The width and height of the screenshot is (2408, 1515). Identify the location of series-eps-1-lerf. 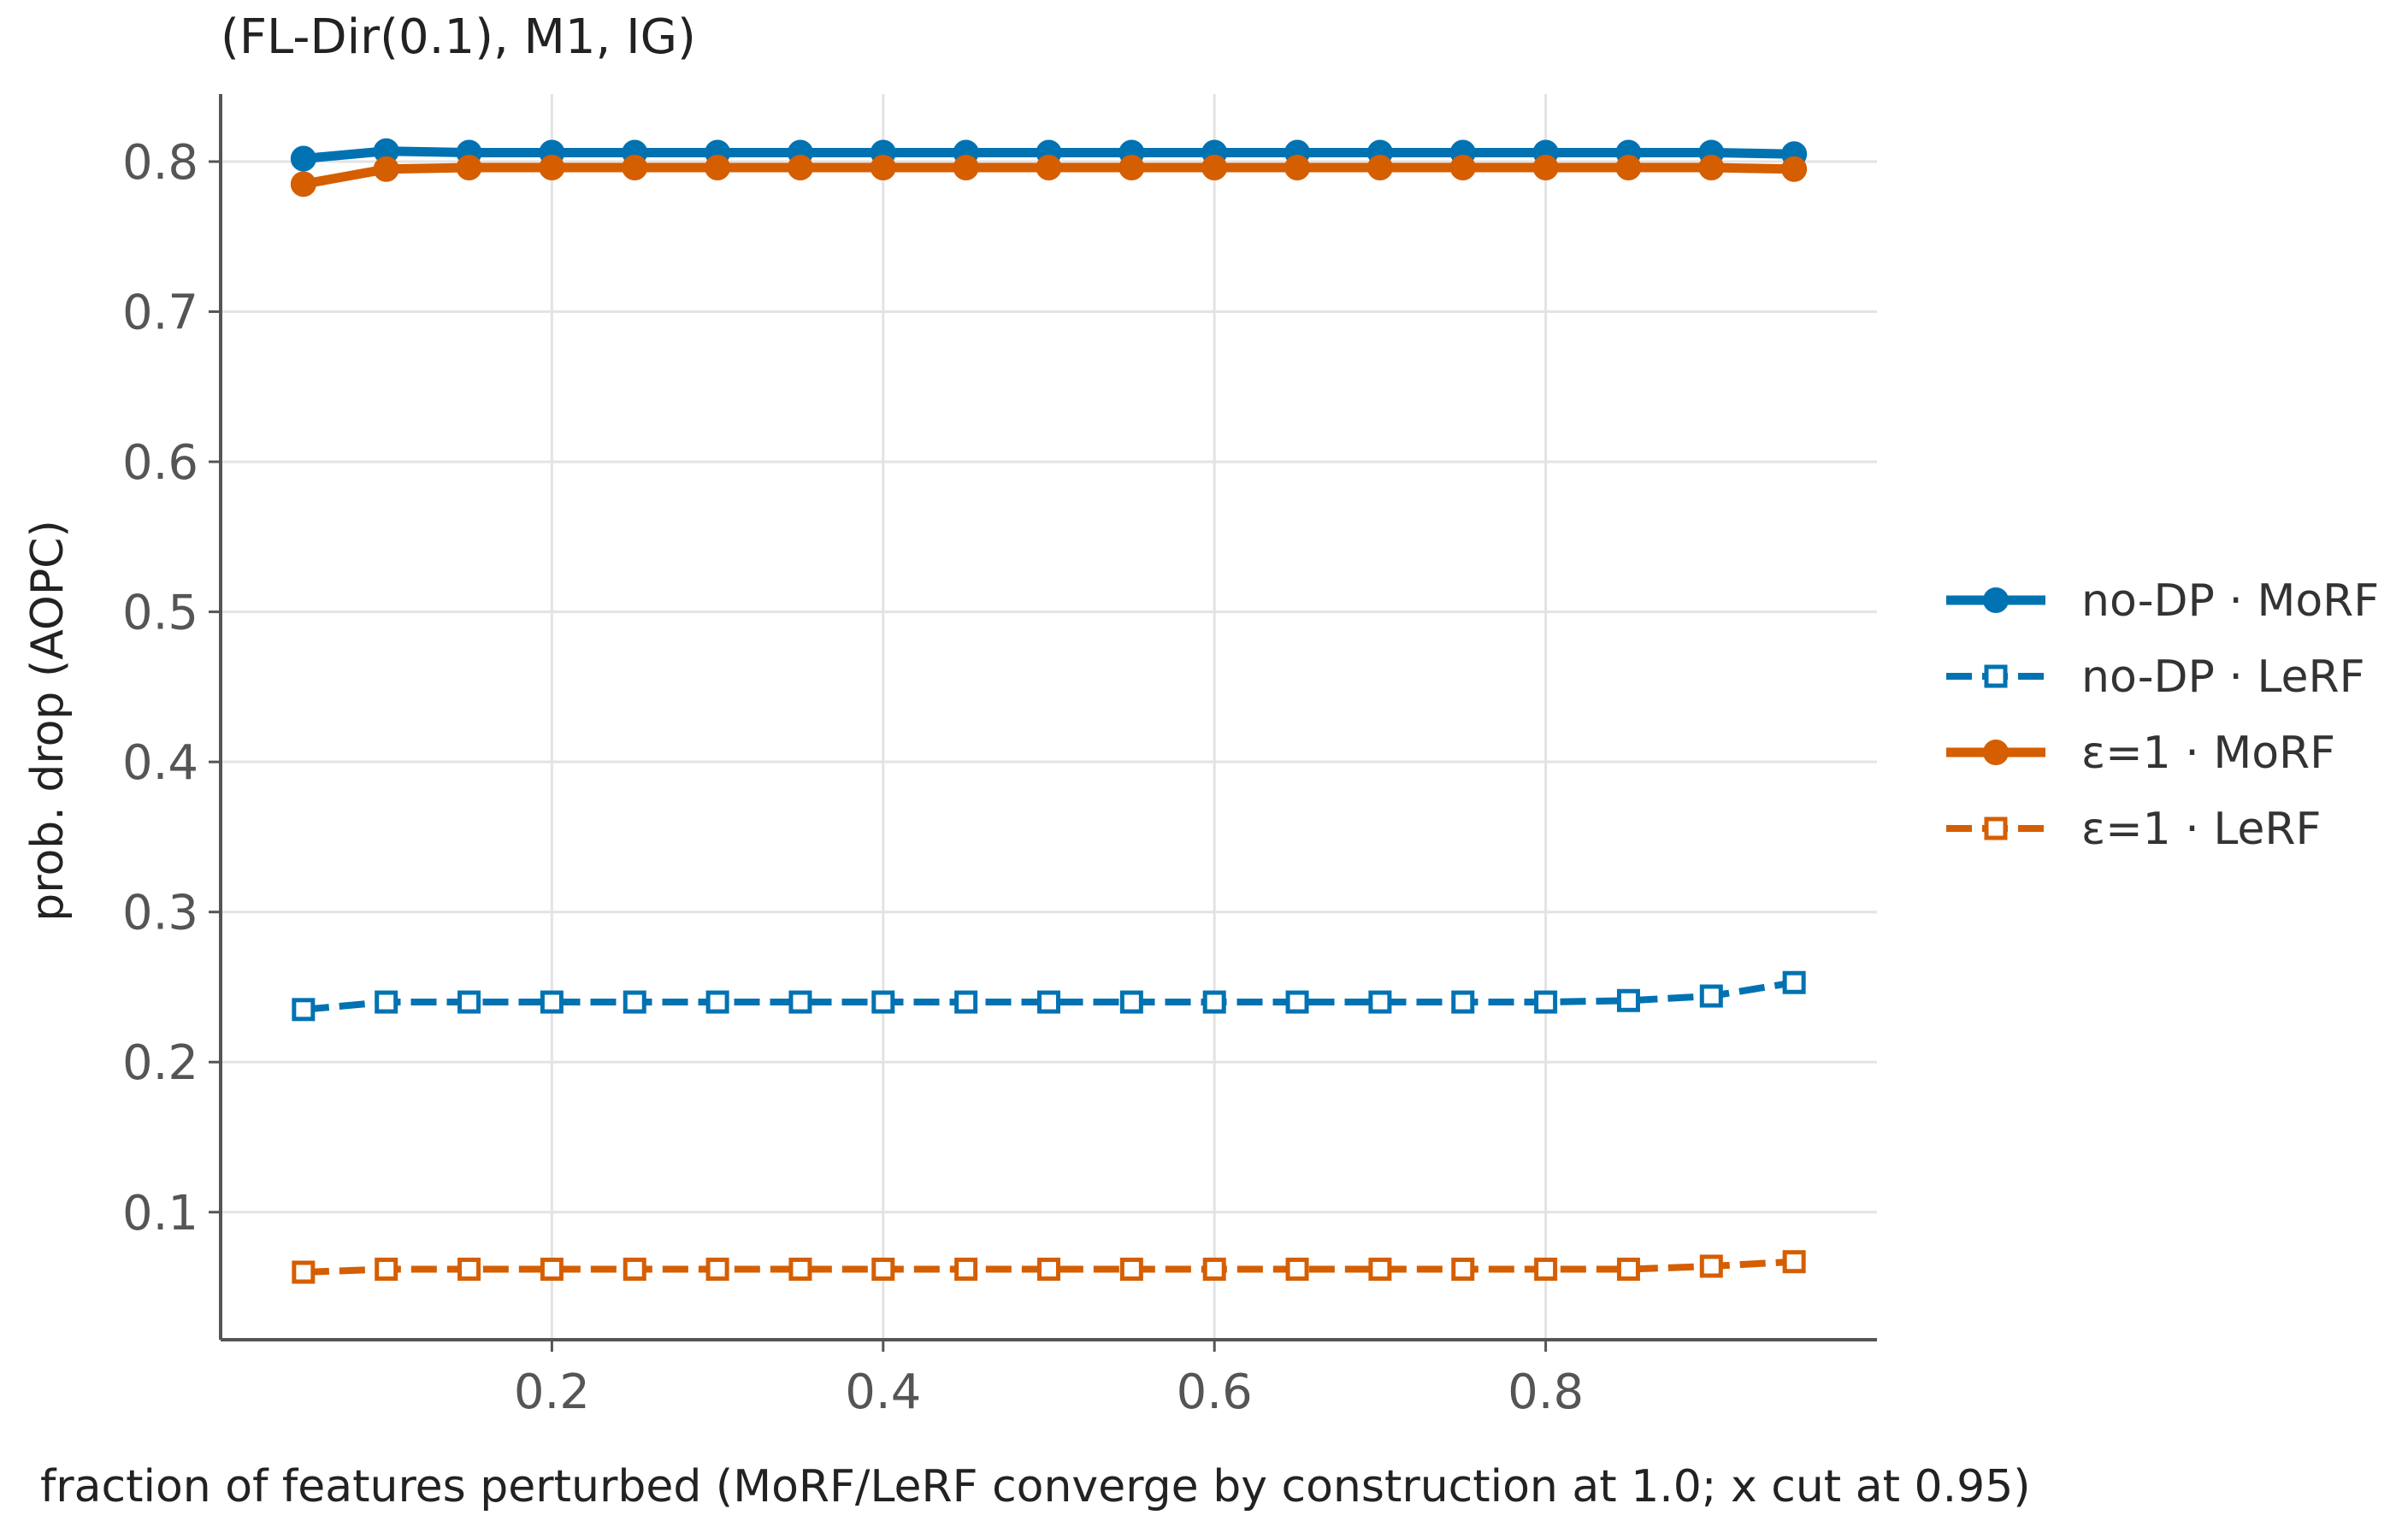
(1049, 1267).